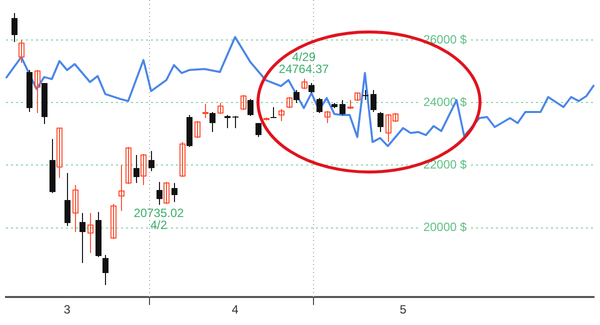  I want to click on x-tick-label: 5, so click(403, 309).